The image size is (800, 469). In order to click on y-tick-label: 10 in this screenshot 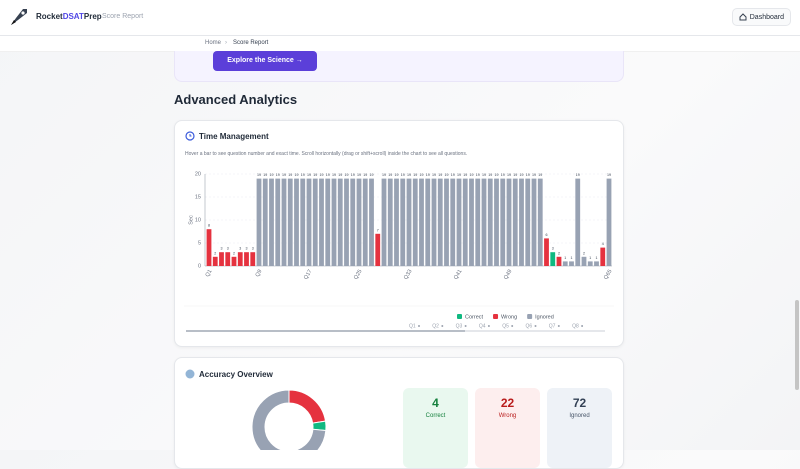, I will do `click(198, 220)`.